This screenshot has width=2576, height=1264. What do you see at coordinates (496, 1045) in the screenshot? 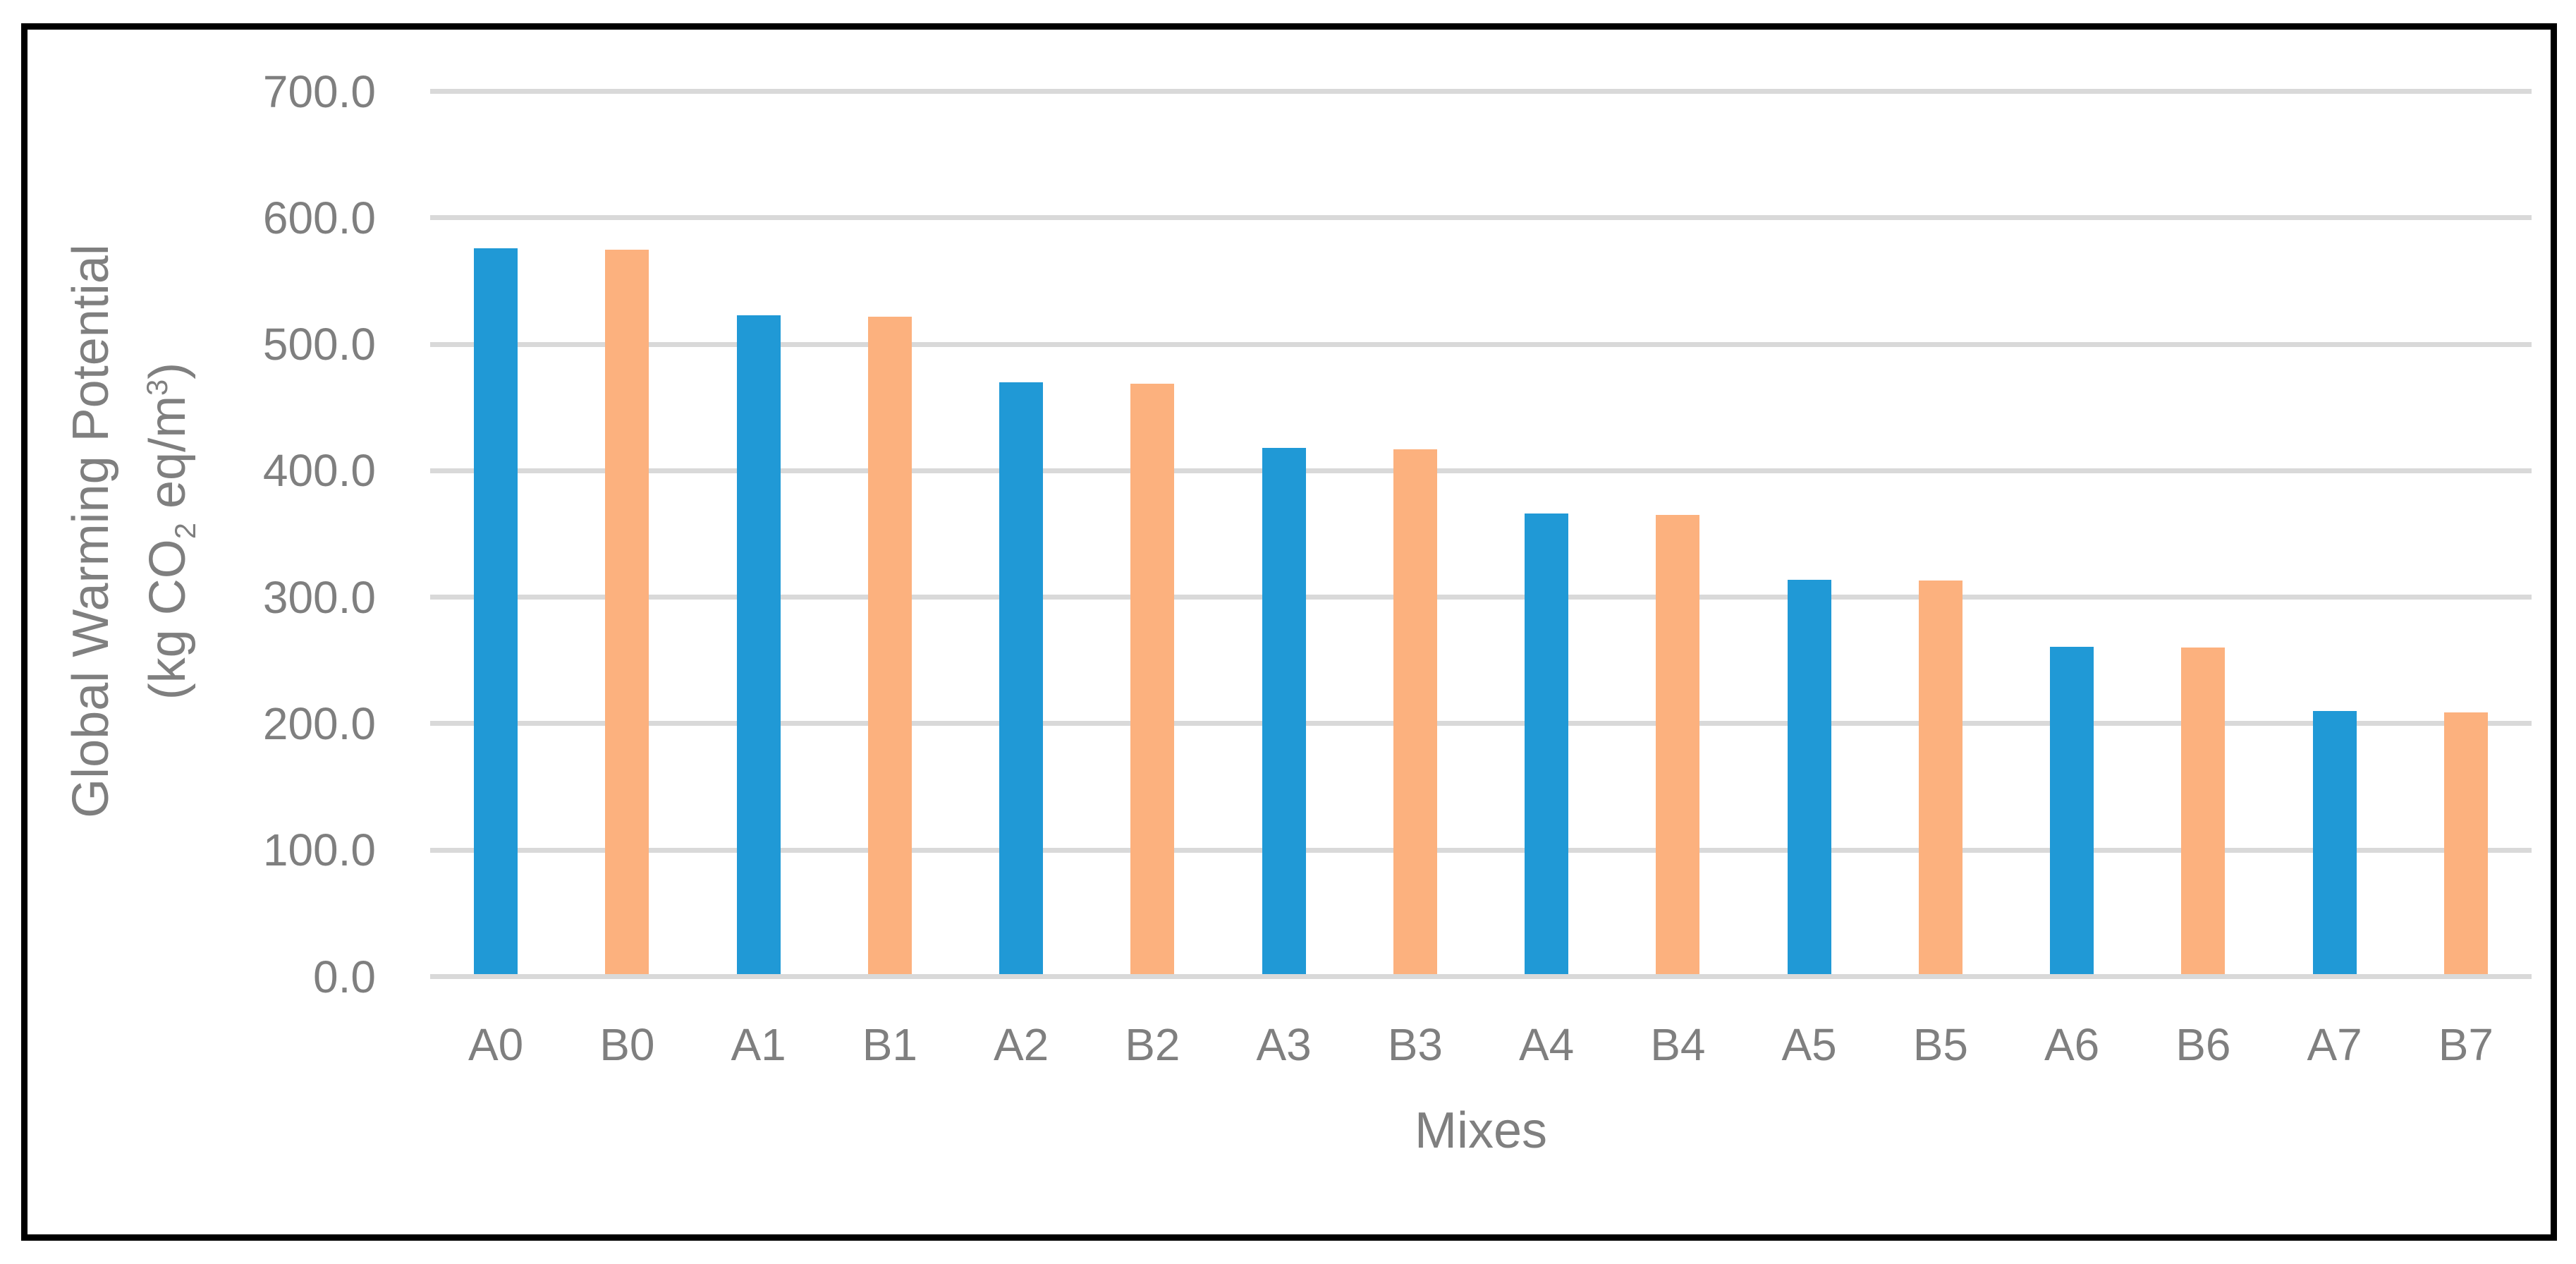
I see `x-label-A0: A0` at bounding box center [496, 1045].